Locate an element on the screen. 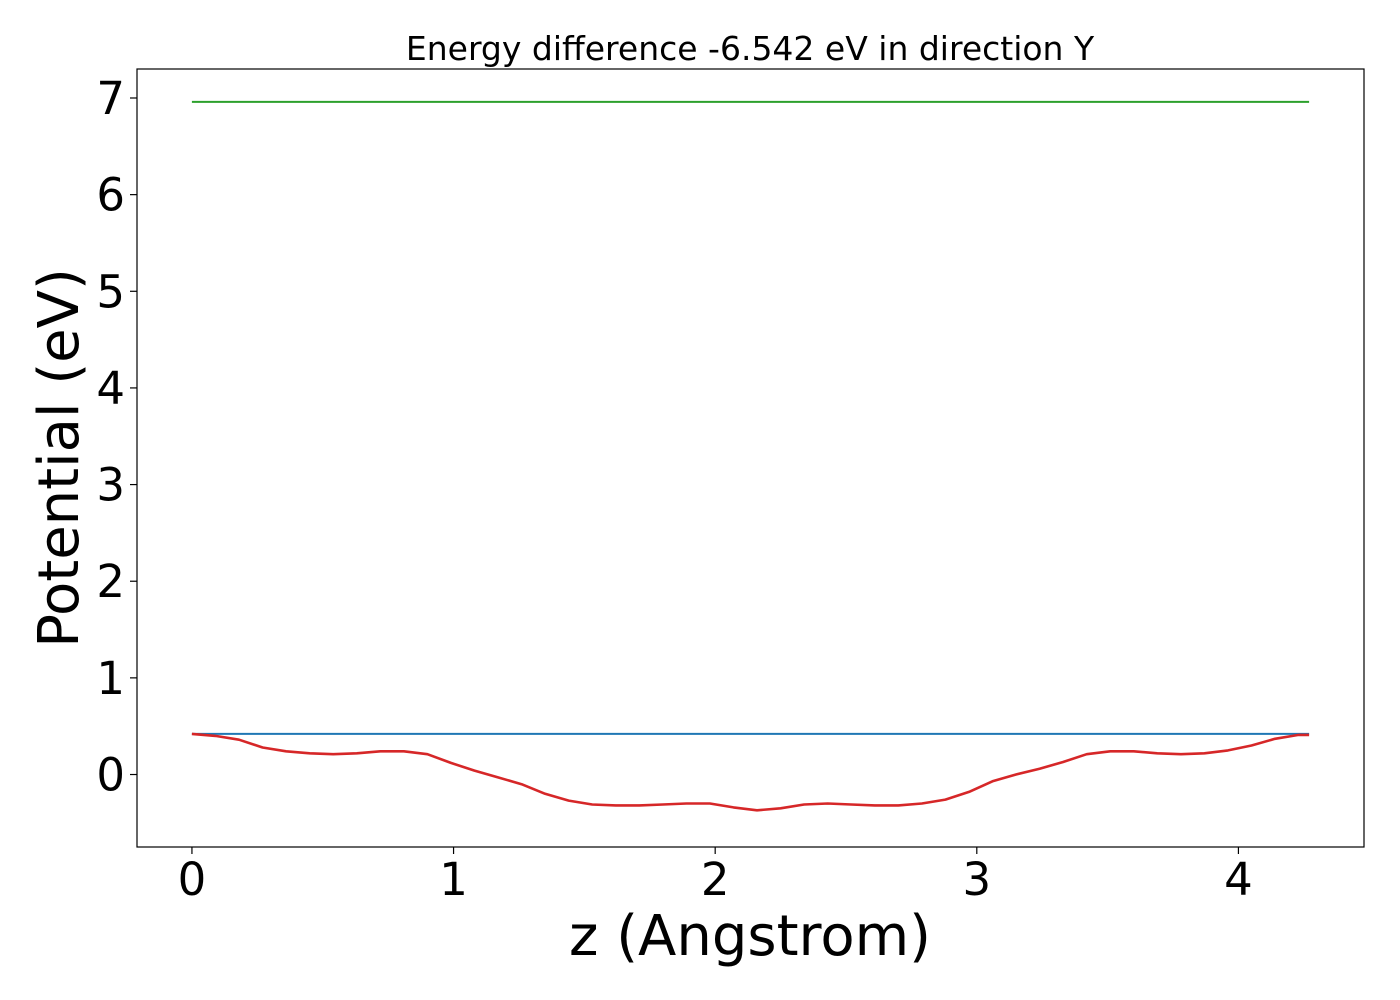 The width and height of the screenshot is (1400, 1000). y-tick-label: 1 is located at coordinates (110, 678).